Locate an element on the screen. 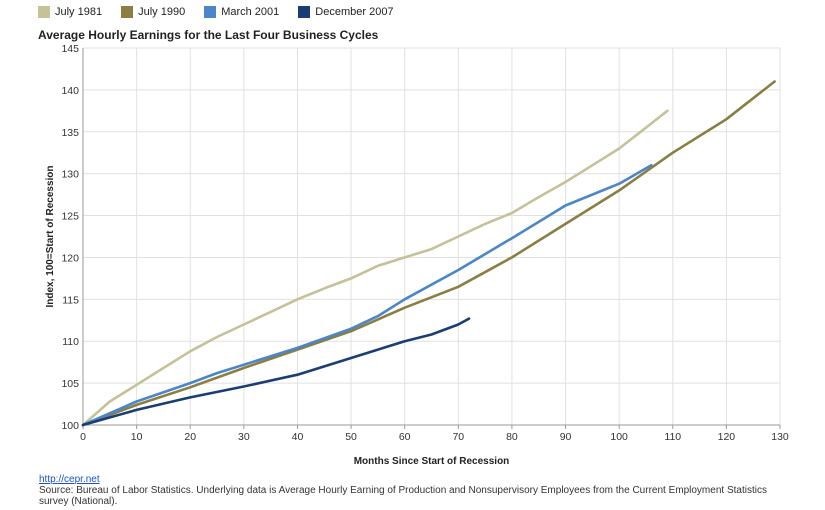 The image size is (825, 510). legend-item: July 1981 is located at coordinates (70, 12).